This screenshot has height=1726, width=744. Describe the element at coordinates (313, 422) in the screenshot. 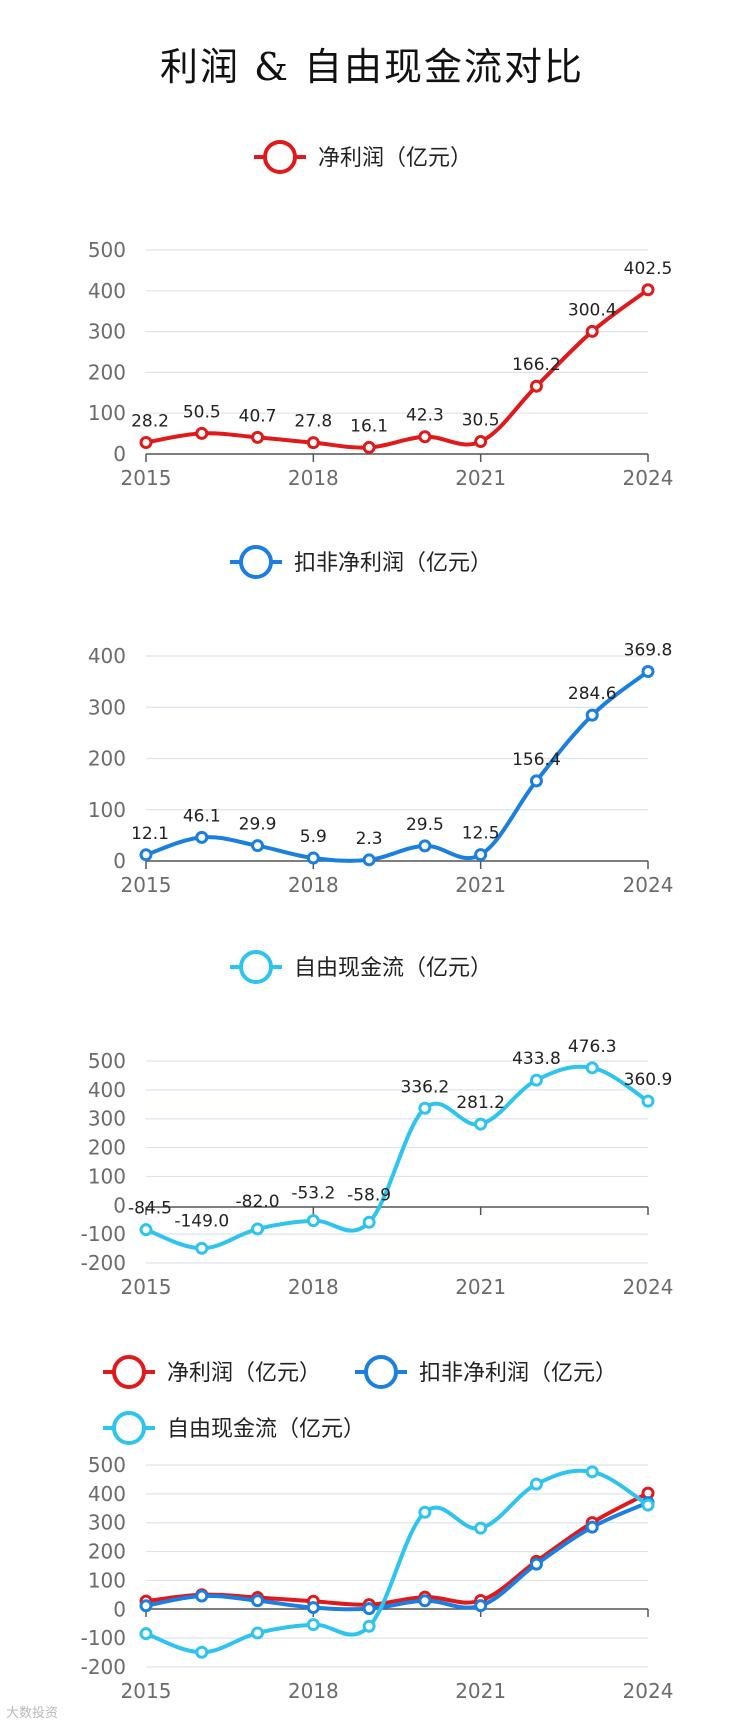

I see `data-label: 27.8` at that location.